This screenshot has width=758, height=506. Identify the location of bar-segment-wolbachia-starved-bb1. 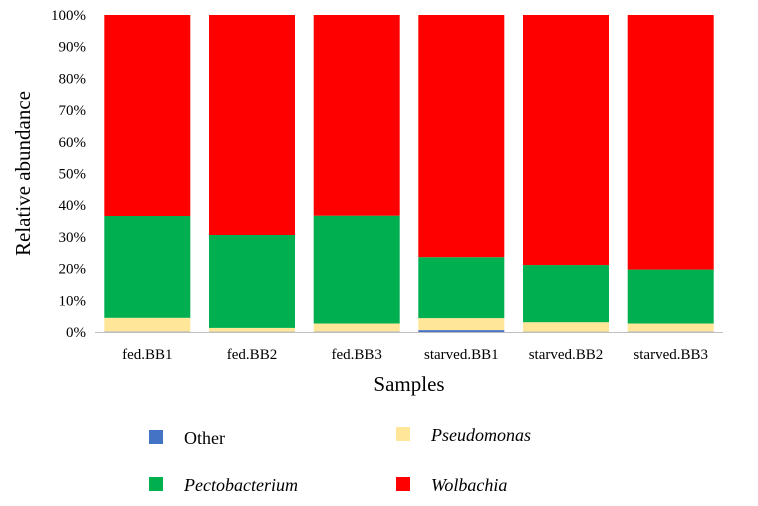
(461, 136).